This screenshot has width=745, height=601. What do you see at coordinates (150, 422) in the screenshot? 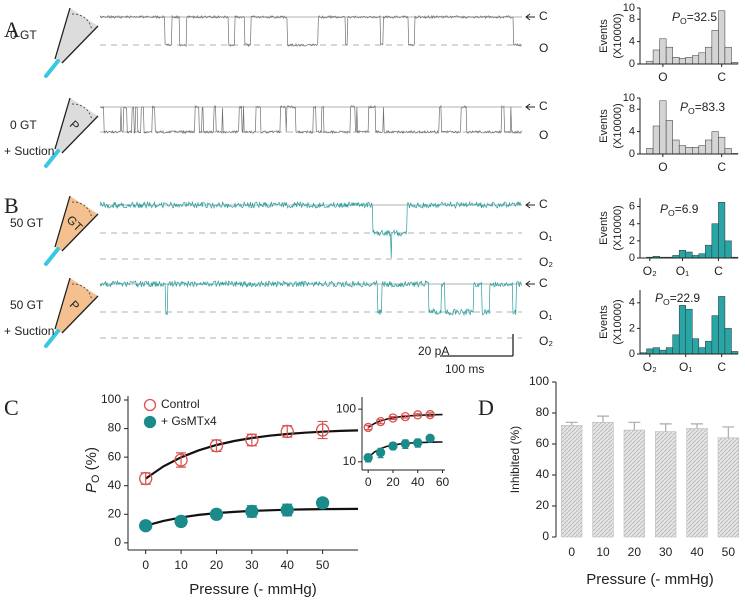
I see `legend-marker` at bounding box center [150, 422].